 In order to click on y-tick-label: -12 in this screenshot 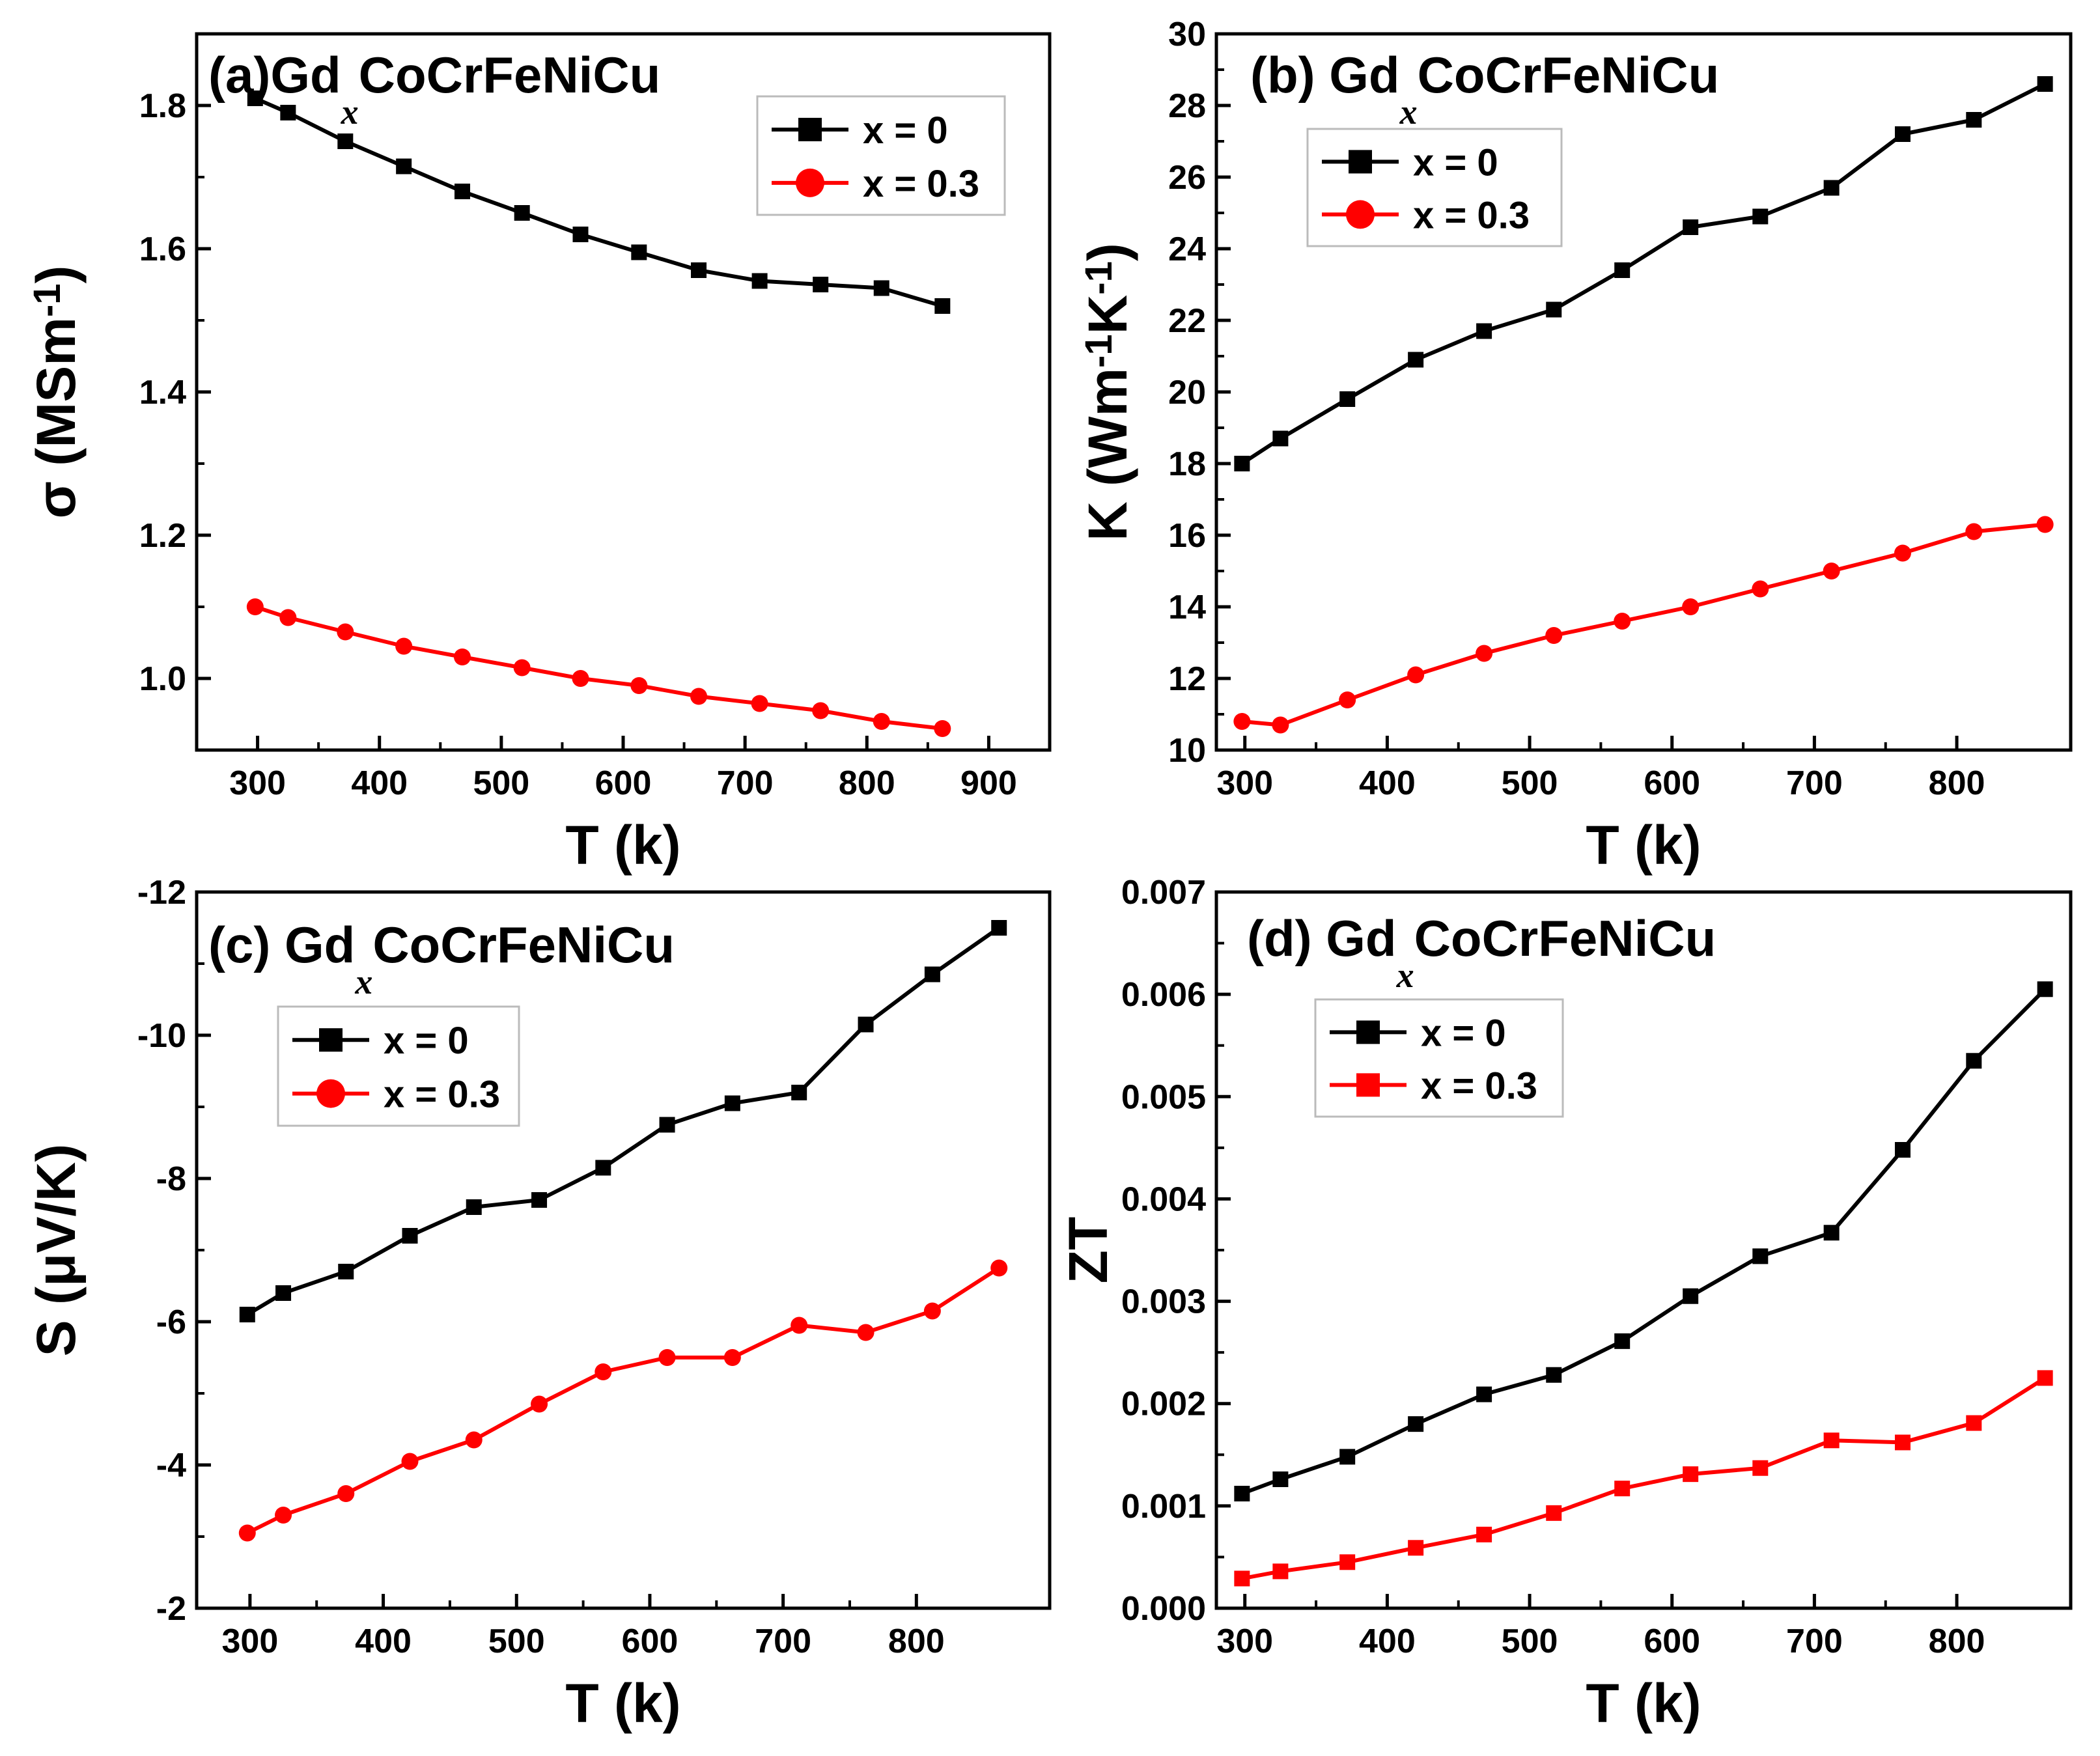, I will do `click(162, 893)`.